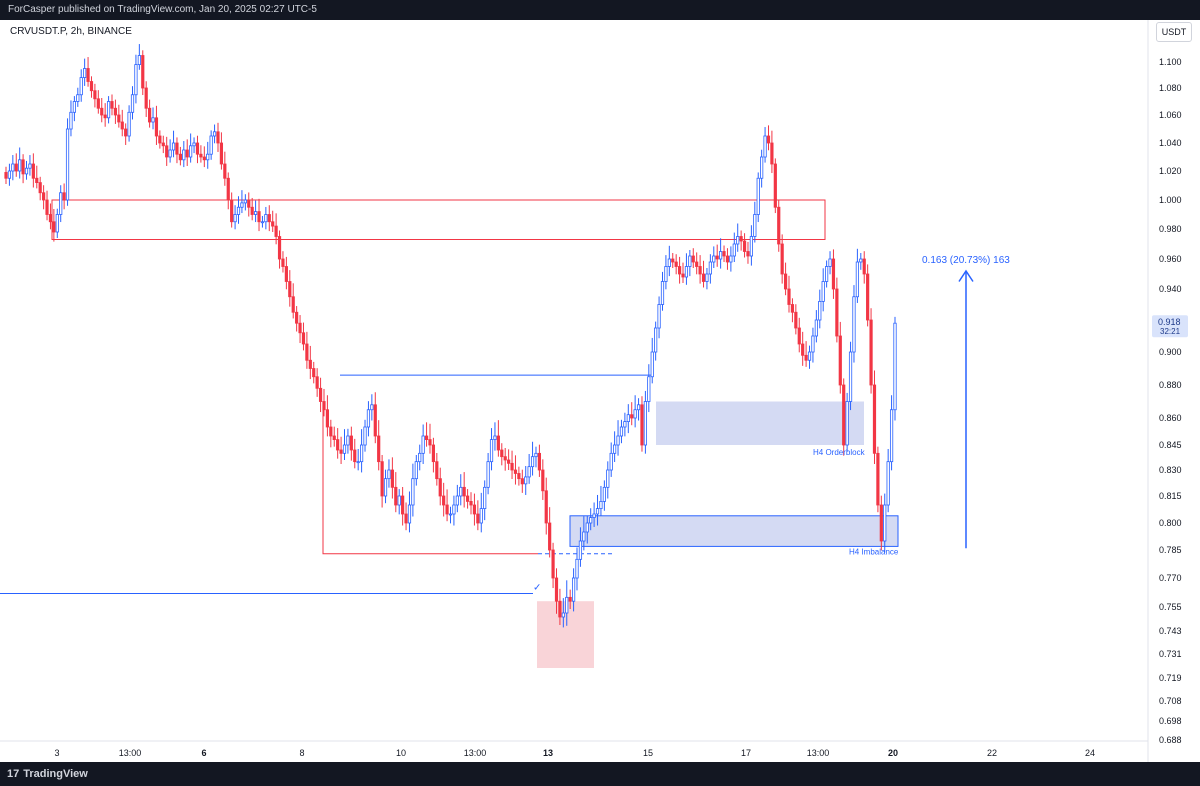  Describe the element at coordinates (1170, 445) in the screenshot. I see `price-tick-label: 0.845` at that location.